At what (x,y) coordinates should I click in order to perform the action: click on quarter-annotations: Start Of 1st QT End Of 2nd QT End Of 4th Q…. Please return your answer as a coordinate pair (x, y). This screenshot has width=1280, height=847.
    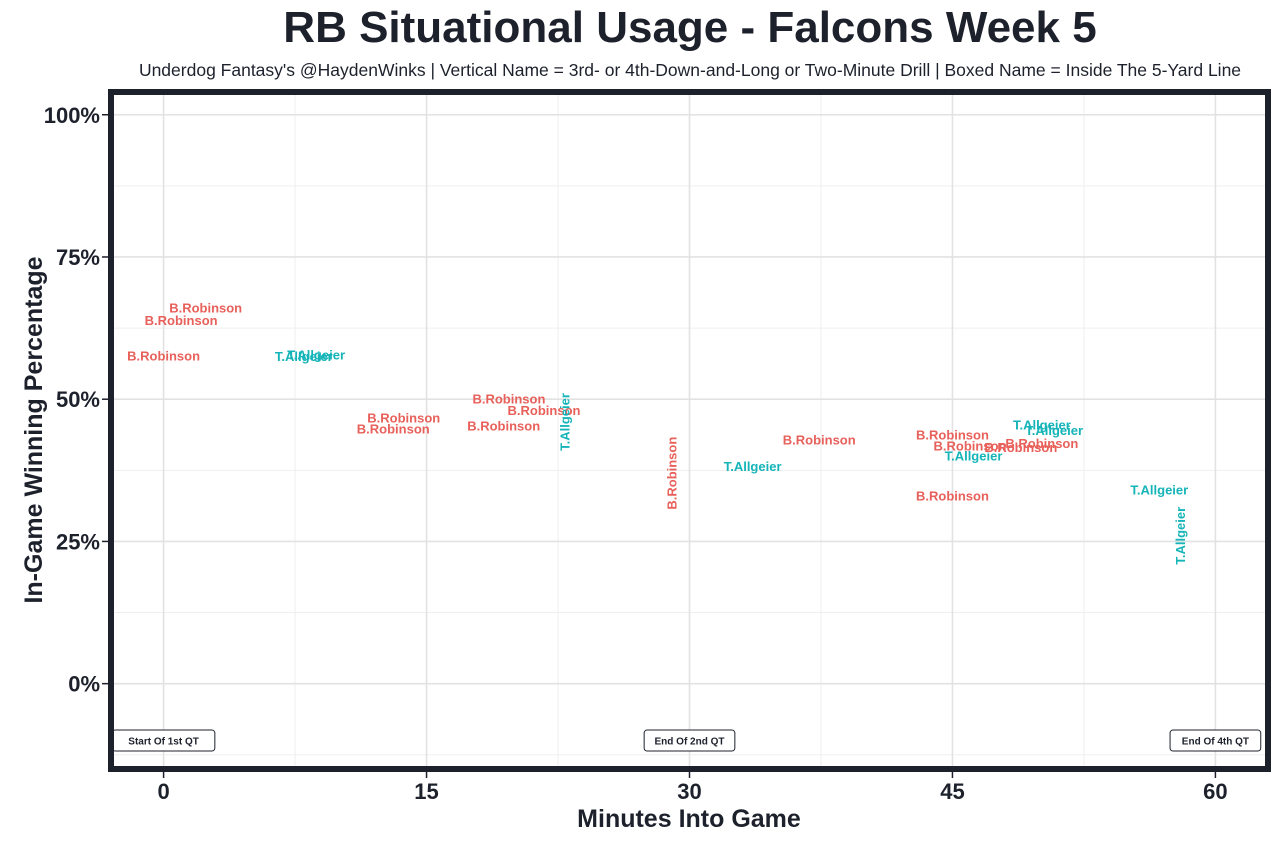
    Looking at the image, I should click on (686, 740).